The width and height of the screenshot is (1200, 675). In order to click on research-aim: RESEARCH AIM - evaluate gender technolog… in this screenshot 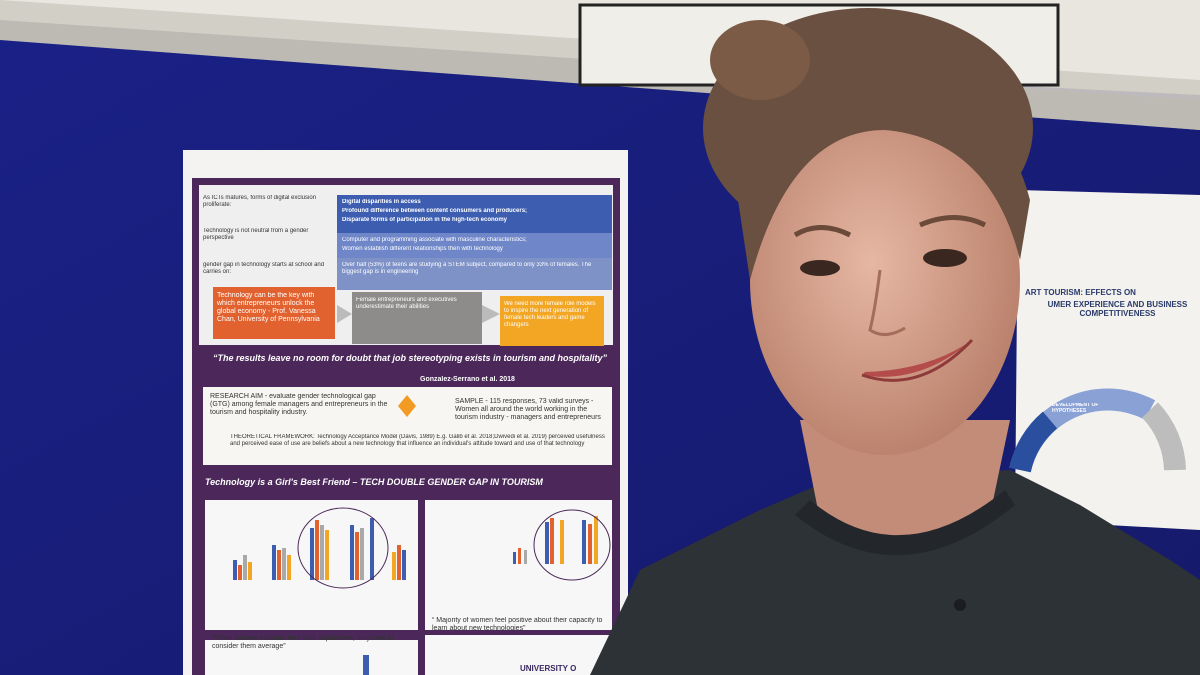, I will do `click(299, 405)`.